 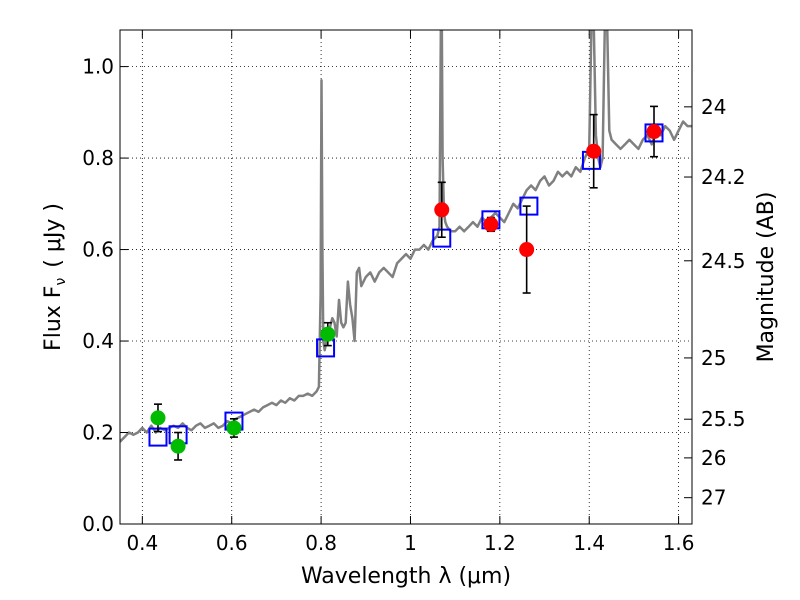 I want to click on x-tick-label: 1, so click(x=410, y=543).